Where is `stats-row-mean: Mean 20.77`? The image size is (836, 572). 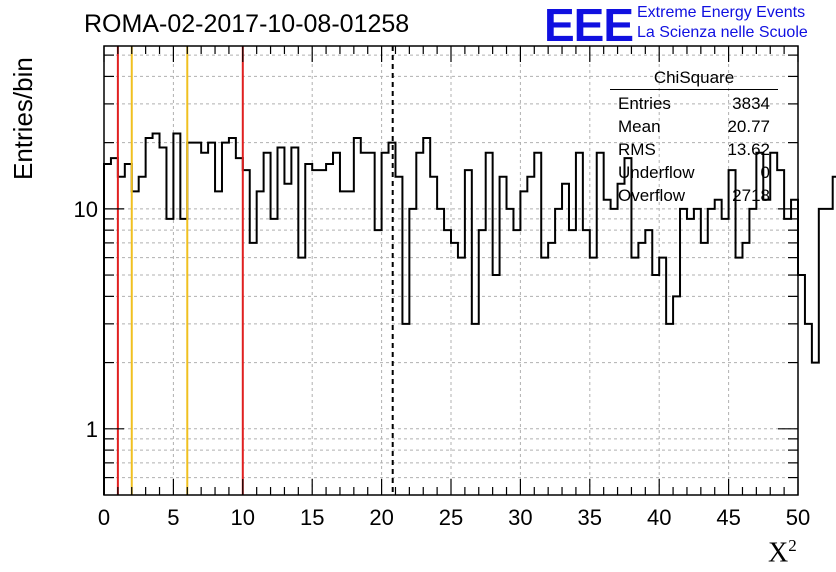 stats-row-mean: Mean 20.77 is located at coordinates (694, 126).